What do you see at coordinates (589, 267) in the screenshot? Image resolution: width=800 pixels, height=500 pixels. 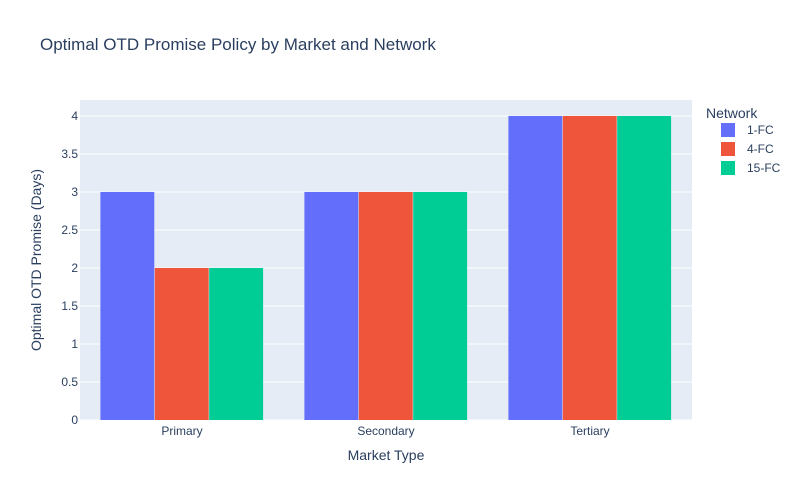 I see `bar-4-fc-tertiary` at bounding box center [589, 267].